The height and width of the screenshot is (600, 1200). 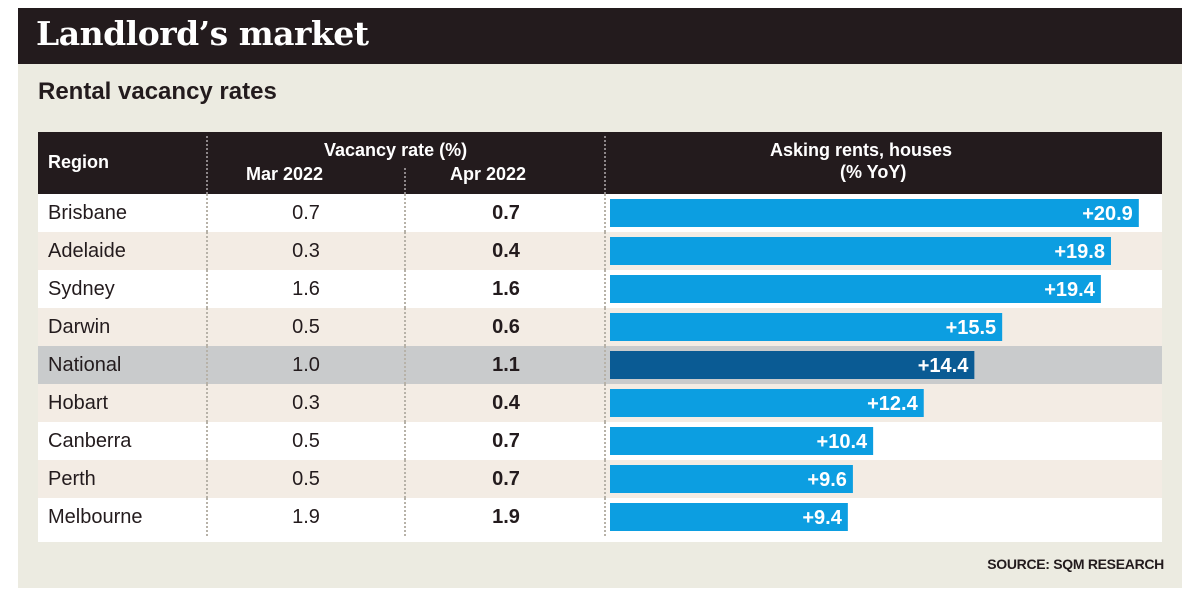 I want to click on rent-bar-hobart, so click(x=767, y=403).